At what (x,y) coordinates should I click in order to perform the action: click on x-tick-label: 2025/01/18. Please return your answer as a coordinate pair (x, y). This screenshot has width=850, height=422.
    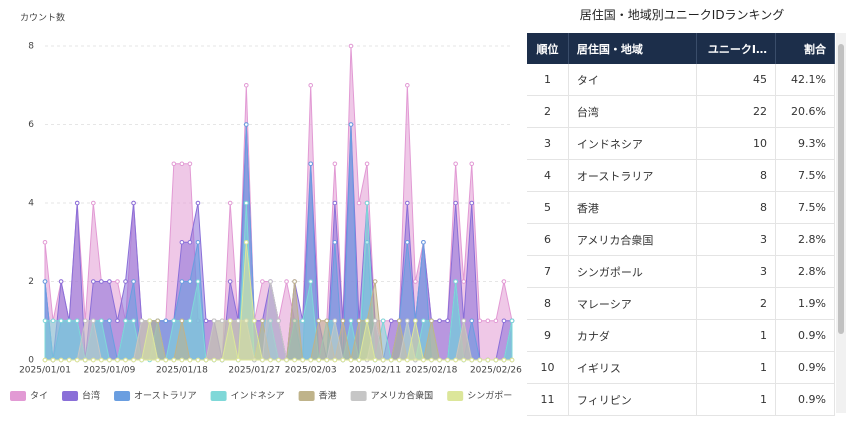
    Looking at the image, I should click on (182, 371).